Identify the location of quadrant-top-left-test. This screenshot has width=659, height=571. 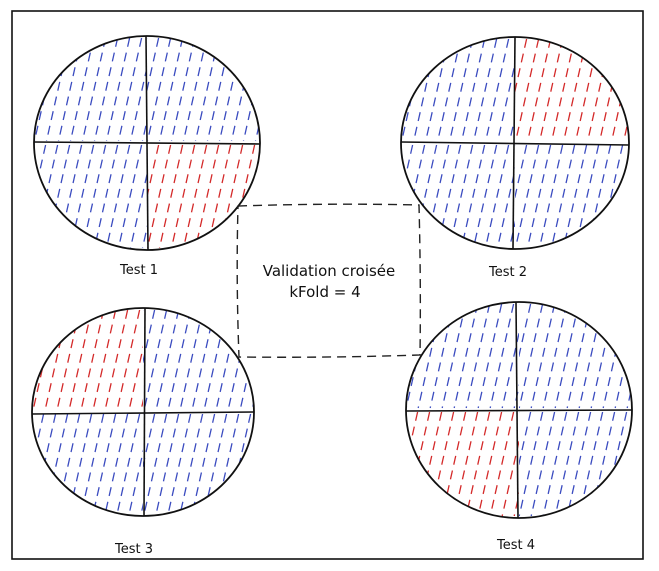
(87, 360).